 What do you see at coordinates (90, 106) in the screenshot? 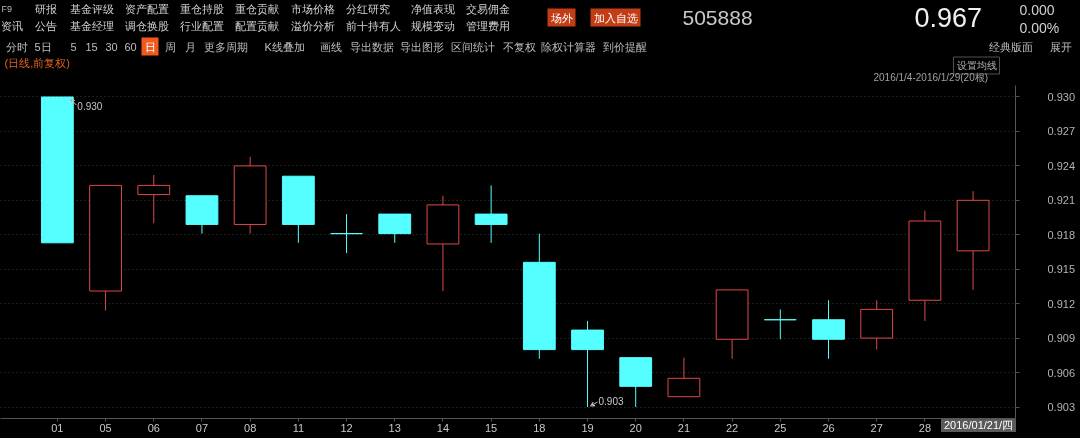
I see `annotation: 0.930` at bounding box center [90, 106].